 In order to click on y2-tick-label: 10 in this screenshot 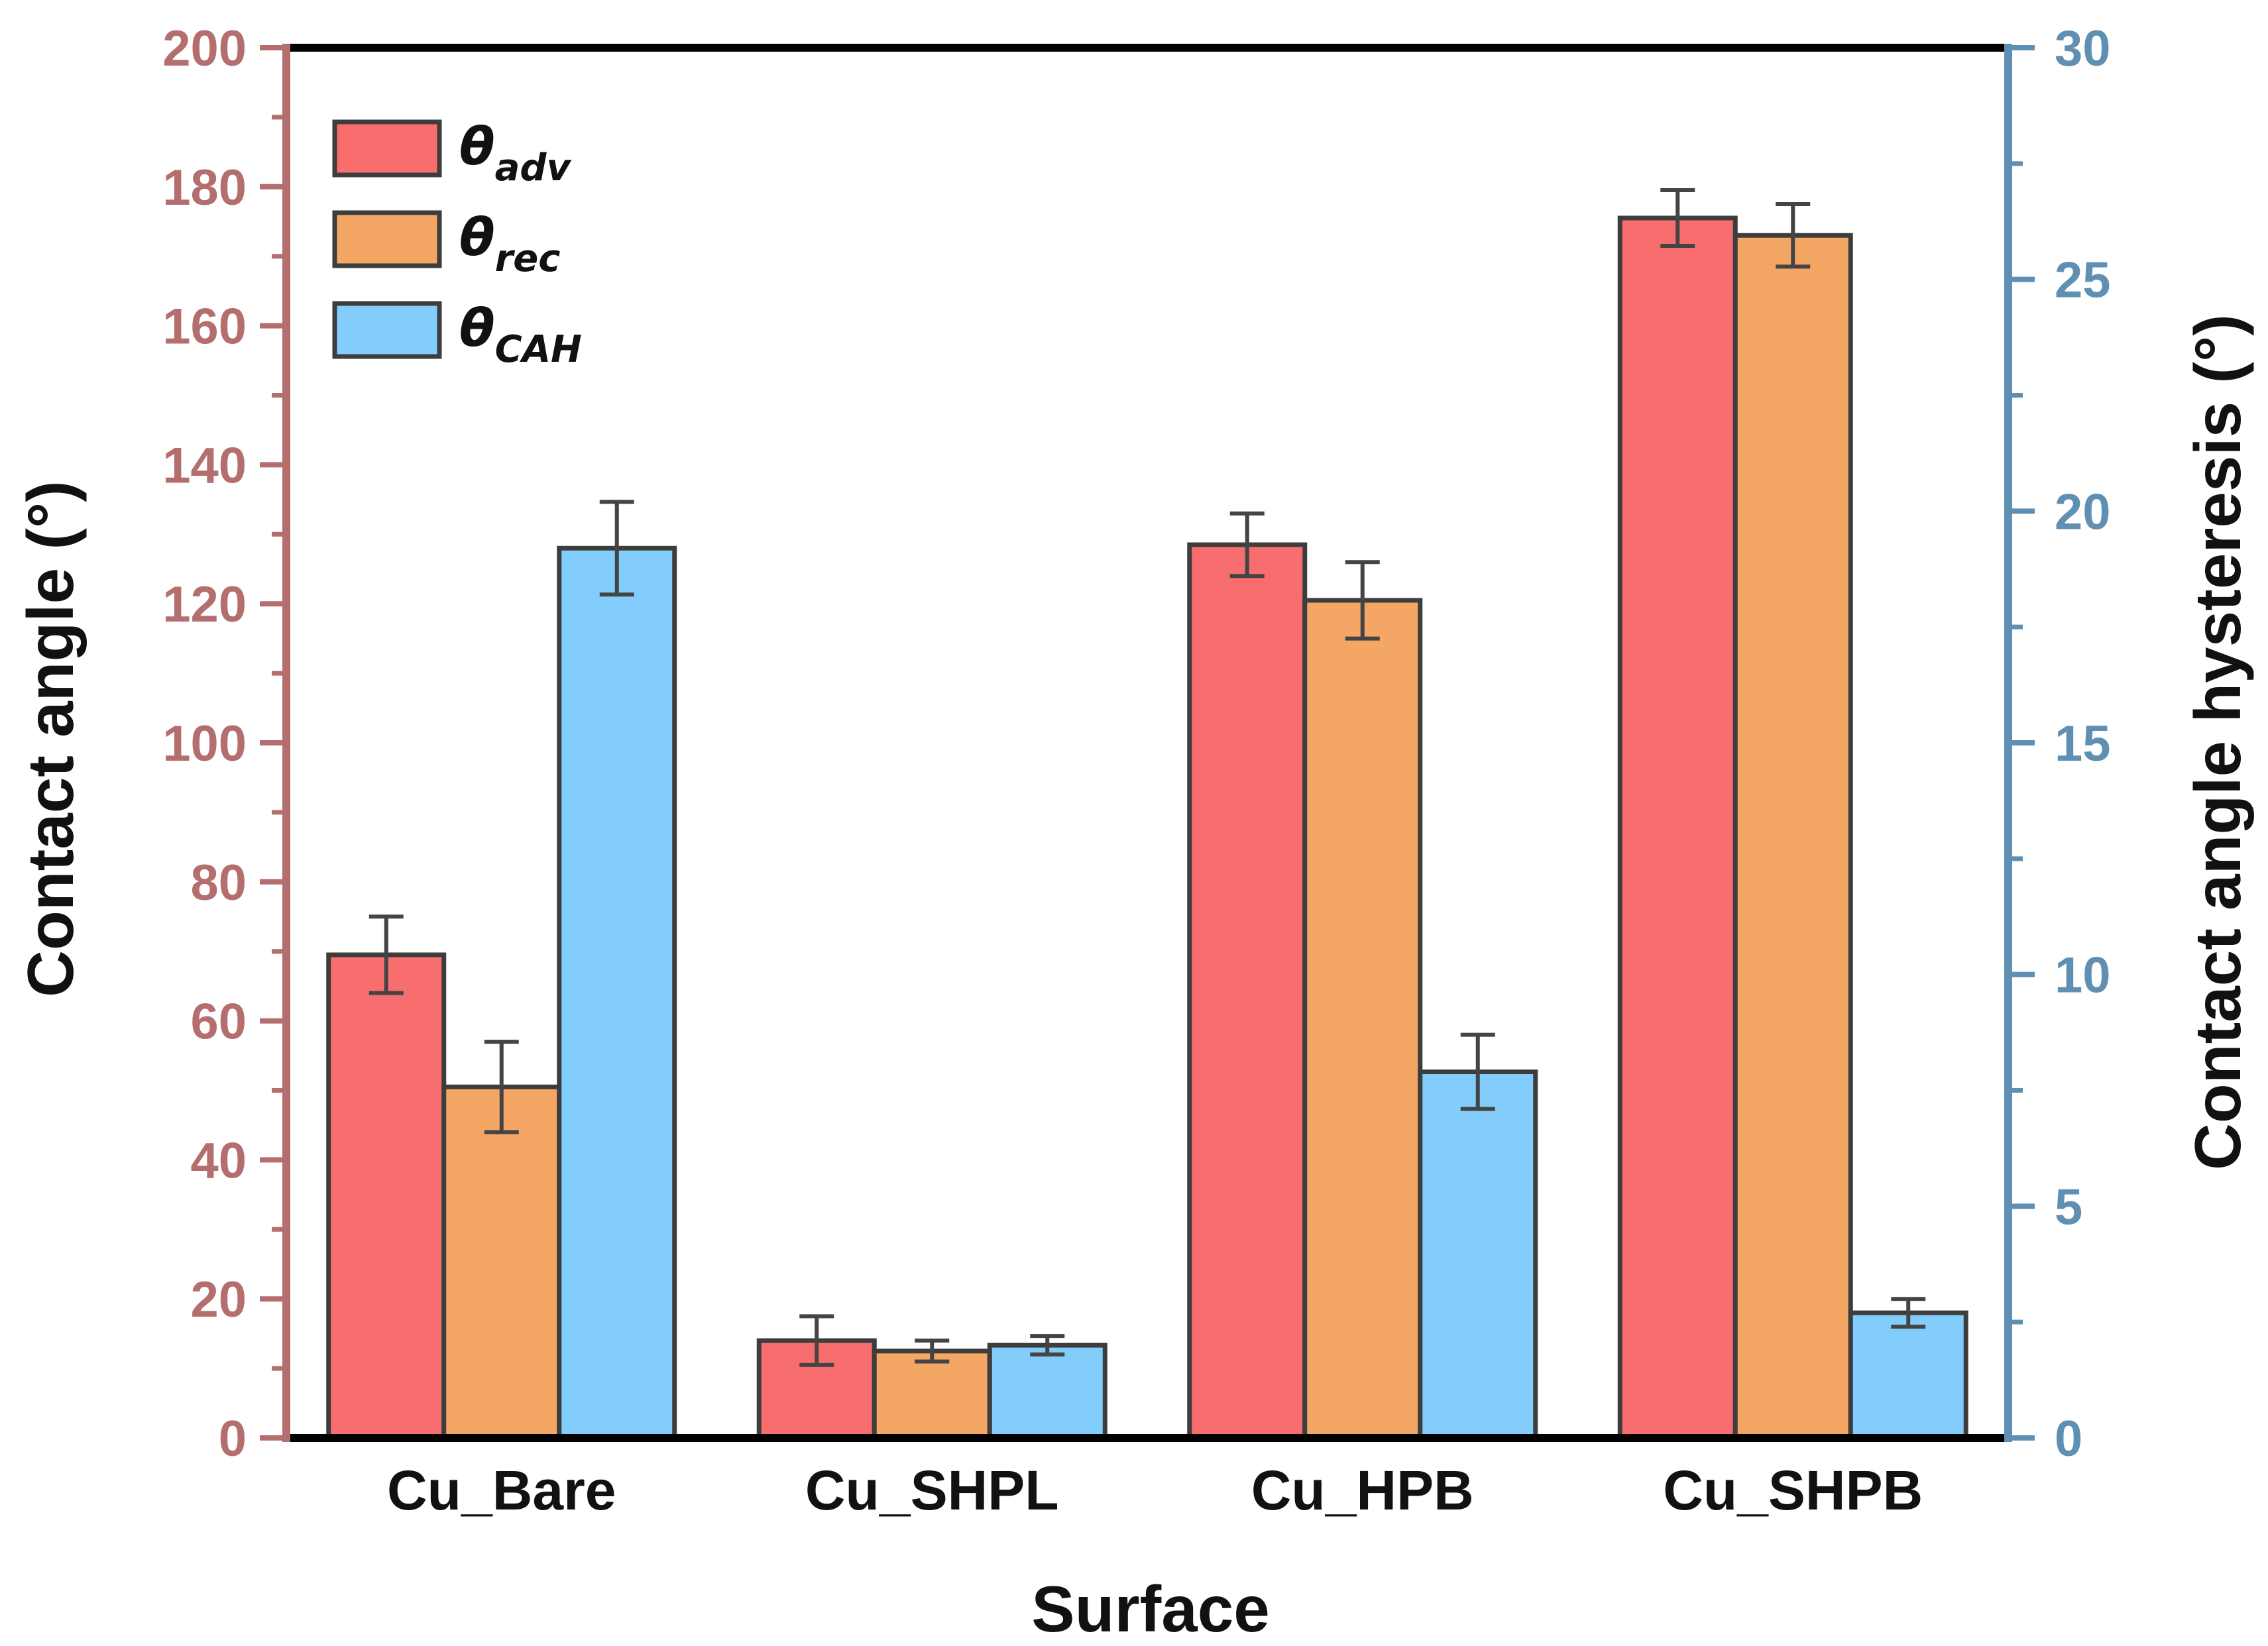, I will do `click(2083, 976)`.